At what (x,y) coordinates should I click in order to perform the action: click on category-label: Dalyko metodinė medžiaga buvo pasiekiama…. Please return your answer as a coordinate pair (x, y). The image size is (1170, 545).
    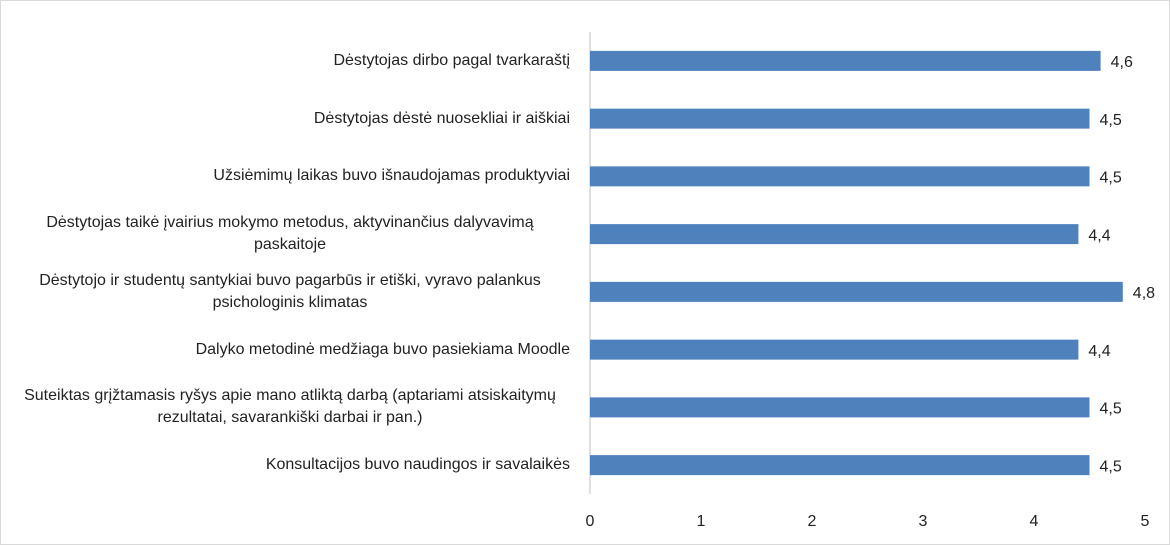
    Looking at the image, I should click on (285, 350).